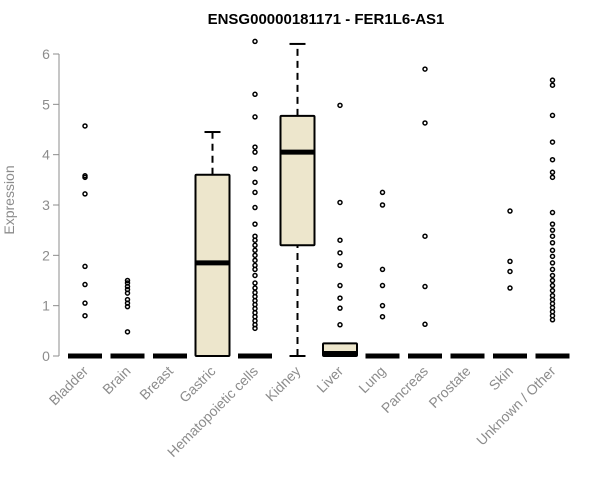 The width and height of the screenshot is (600, 500). Describe the element at coordinates (371, 379) in the screenshot. I see `x-tick-label: Lung` at that location.